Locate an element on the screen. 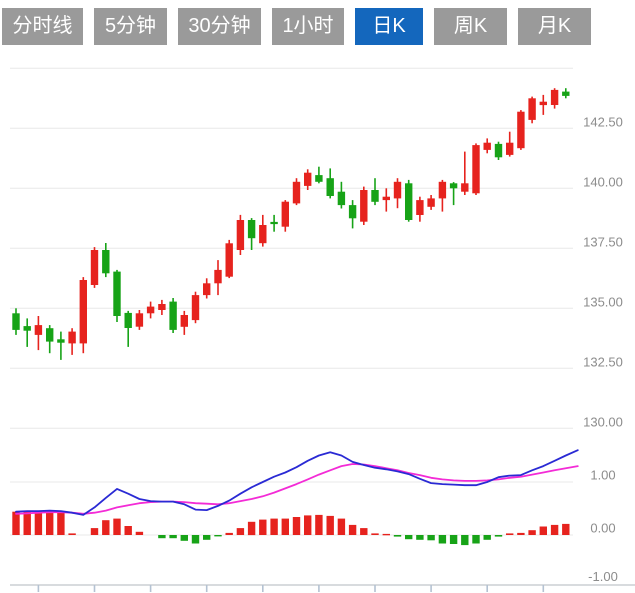 The width and height of the screenshot is (635, 593). tab-30min: 30分钟 is located at coordinates (219, 26).